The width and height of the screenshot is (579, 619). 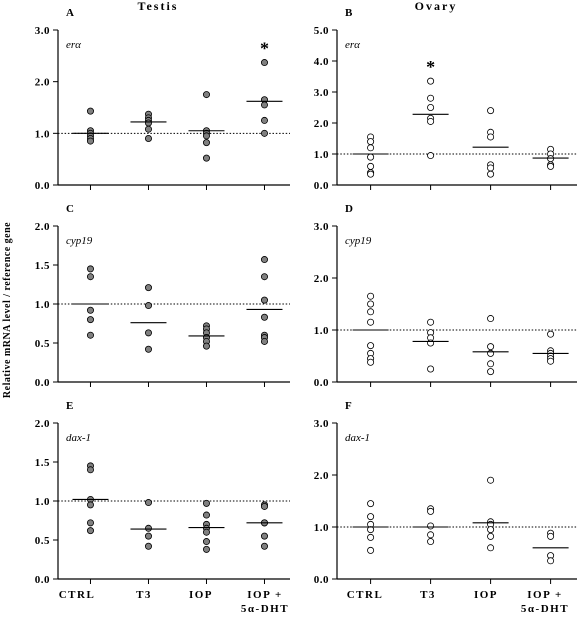 I want to click on panel-b-ytick-label: 1.0, so click(x=321, y=155).